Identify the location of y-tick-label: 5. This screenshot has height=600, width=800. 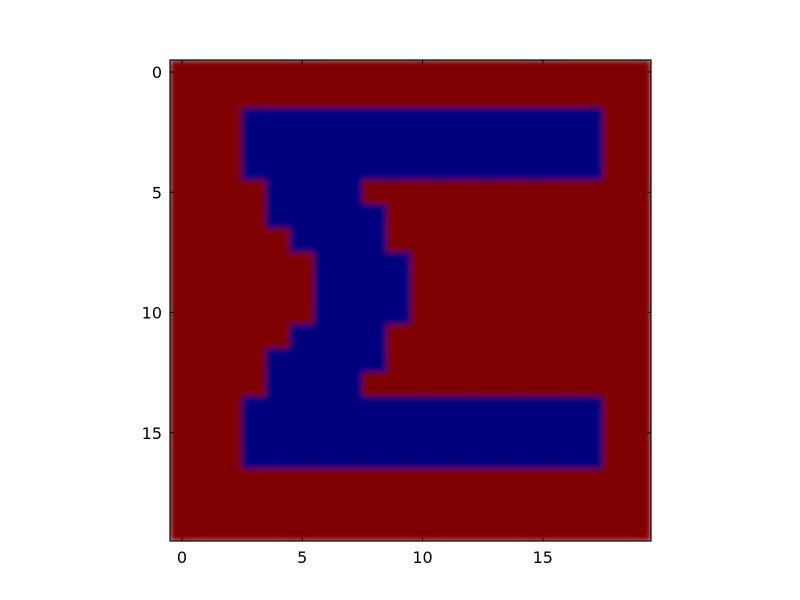
(157, 192).